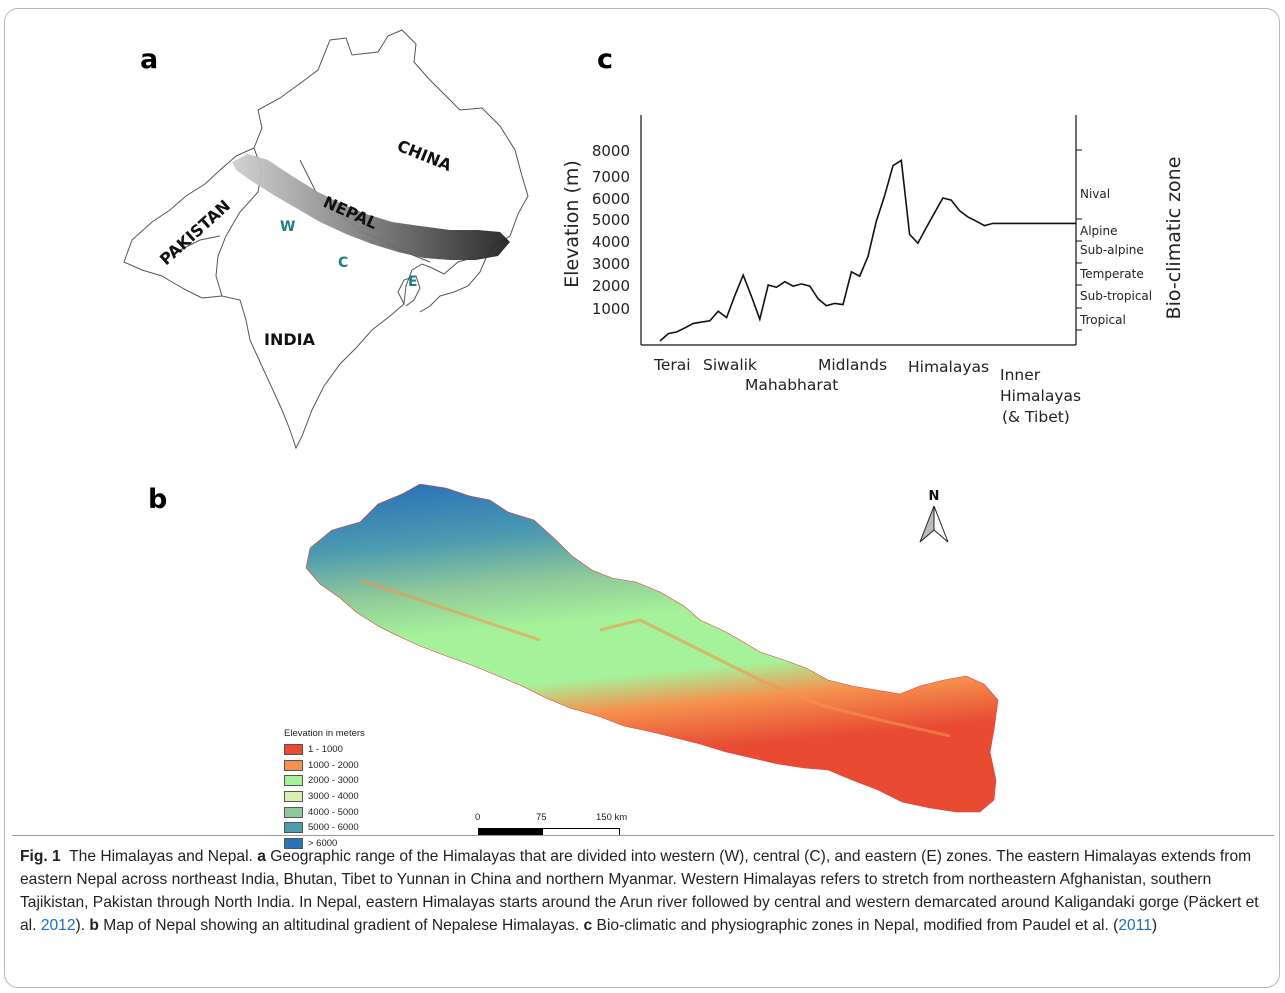  What do you see at coordinates (672, 365) in the screenshot?
I see `region-label: Terai` at bounding box center [672, 365].